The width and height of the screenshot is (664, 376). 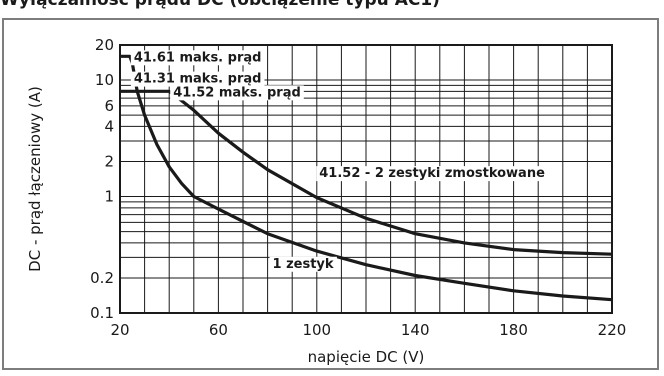 I want to click on annotation-label-1: 41.61 maks. prąd, so click(x=198, y=57).